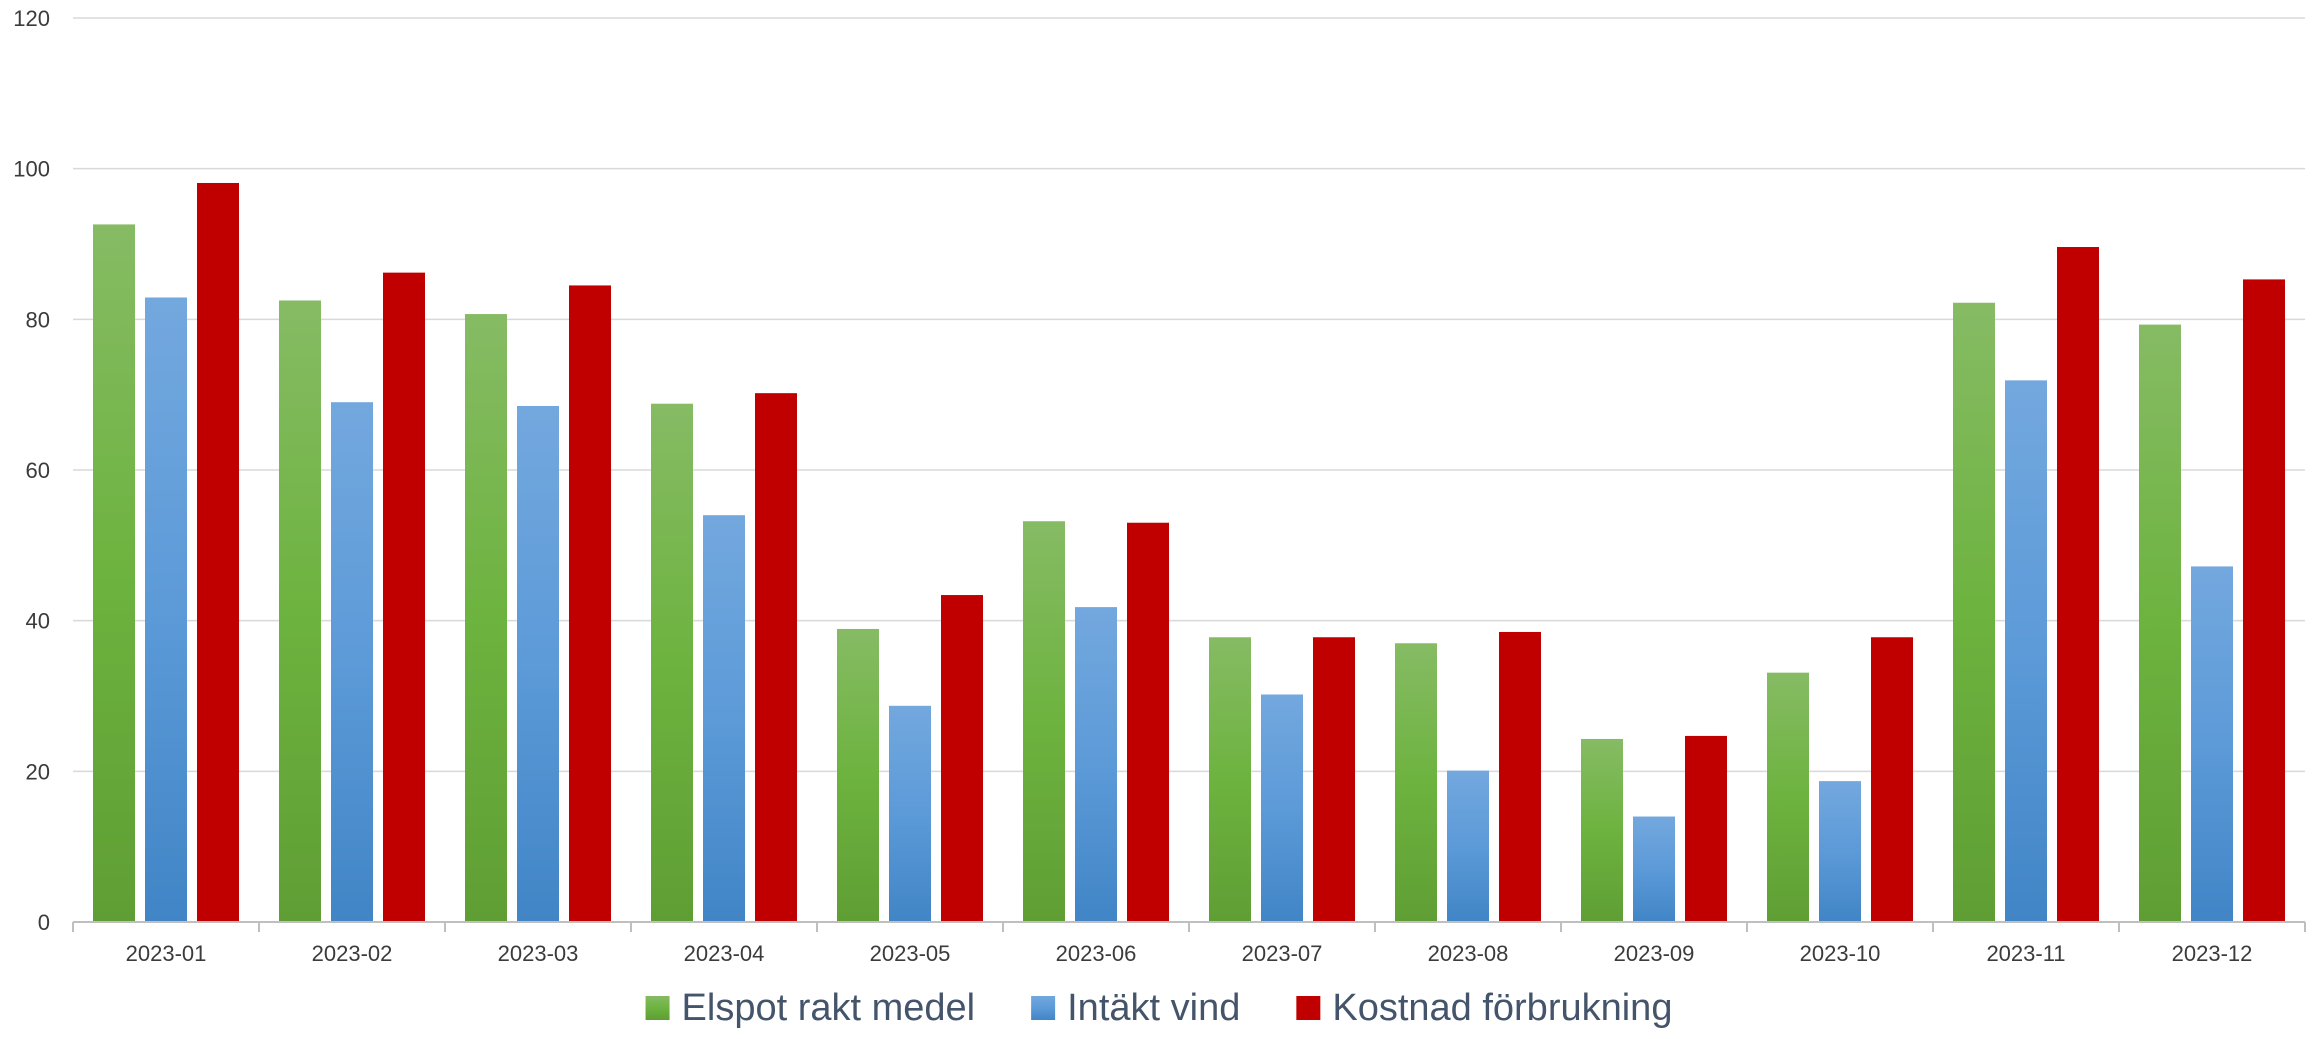  What do you see at coordinates (38, 319) in the screenshot?
I see `y-tick-label: 80` at bounding box center [38, 319].